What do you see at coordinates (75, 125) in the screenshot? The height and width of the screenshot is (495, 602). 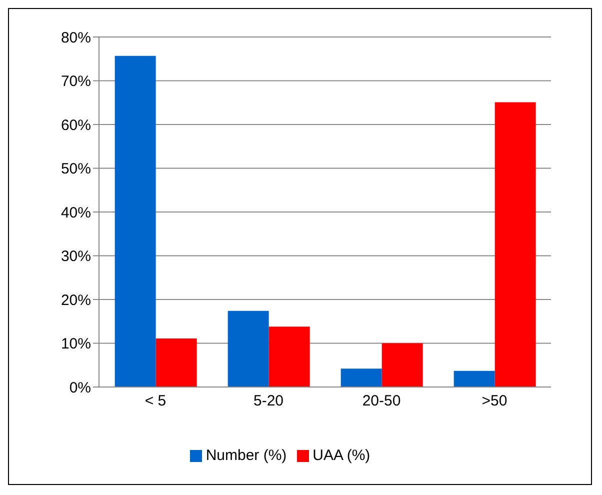 I see `y-tick-label: 60%` at bounding box center [75, 125].